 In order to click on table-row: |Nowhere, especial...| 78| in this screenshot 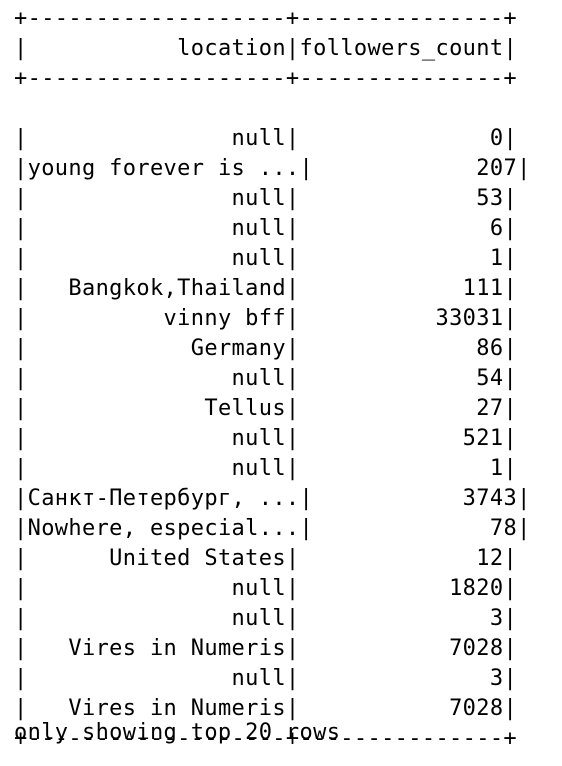, I will do `click(272, 528)`.